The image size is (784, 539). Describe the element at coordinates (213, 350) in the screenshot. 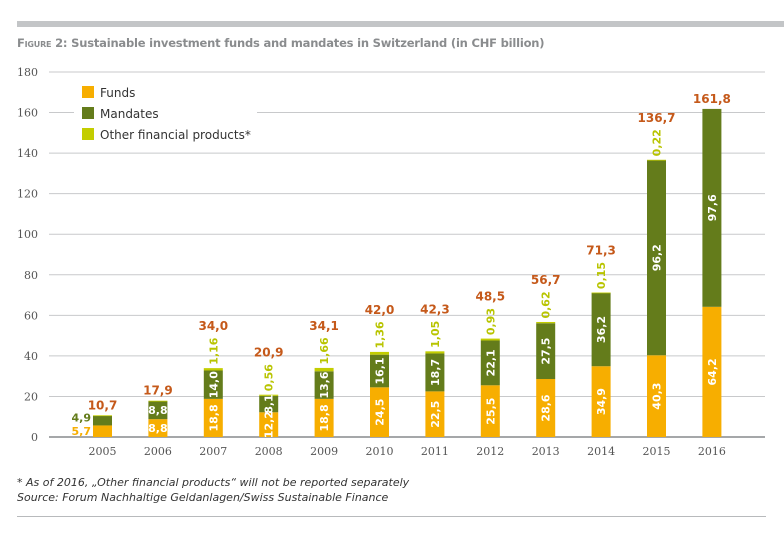

I see `other-value-label: 1,16` at that location.